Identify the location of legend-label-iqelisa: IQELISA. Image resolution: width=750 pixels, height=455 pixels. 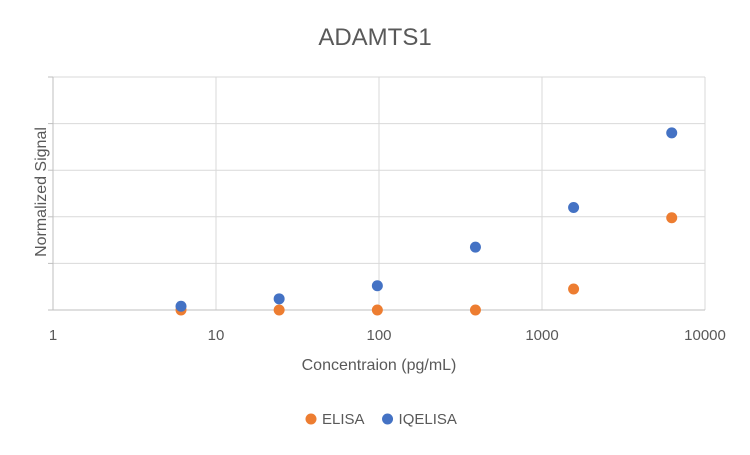
(428, 419).